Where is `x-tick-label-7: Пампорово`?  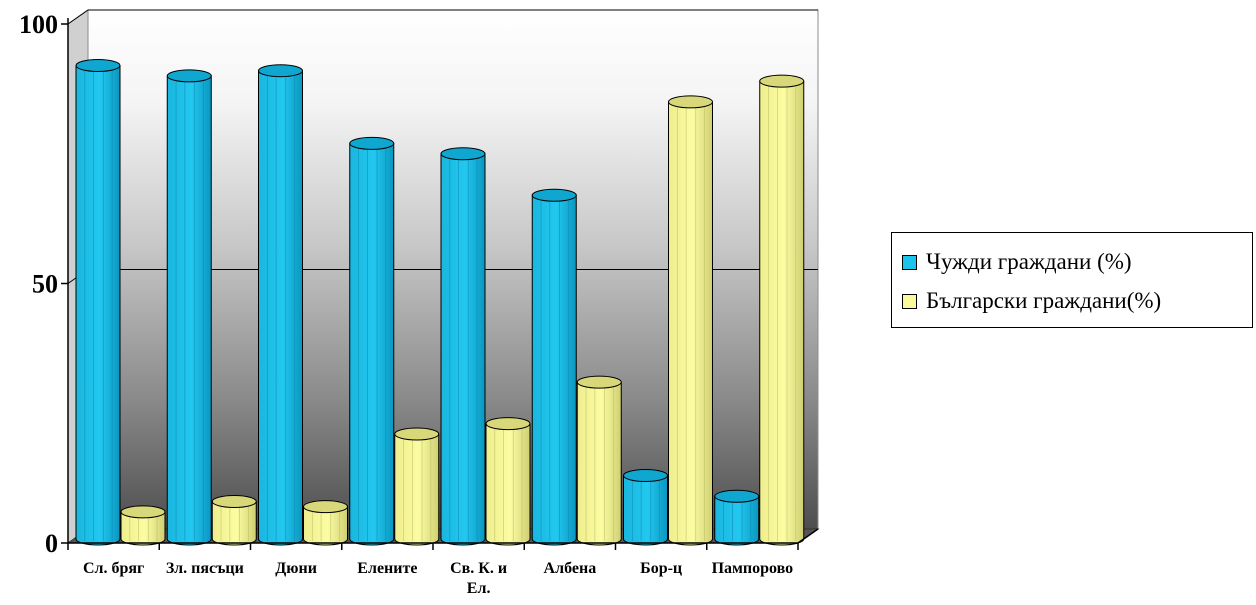 x-tick-label-7: Пампорово is located at coordinates (753, 568).